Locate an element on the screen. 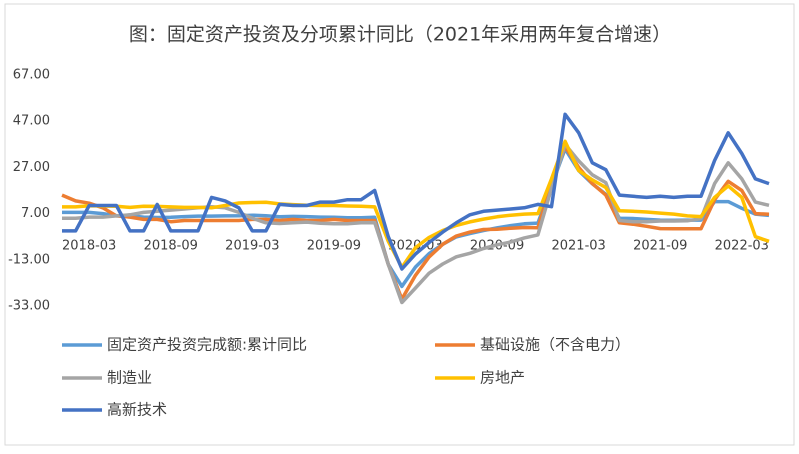 This screenshot has width=799, height=454. legend-label: 房地产 is located at coordinates (502, 378).